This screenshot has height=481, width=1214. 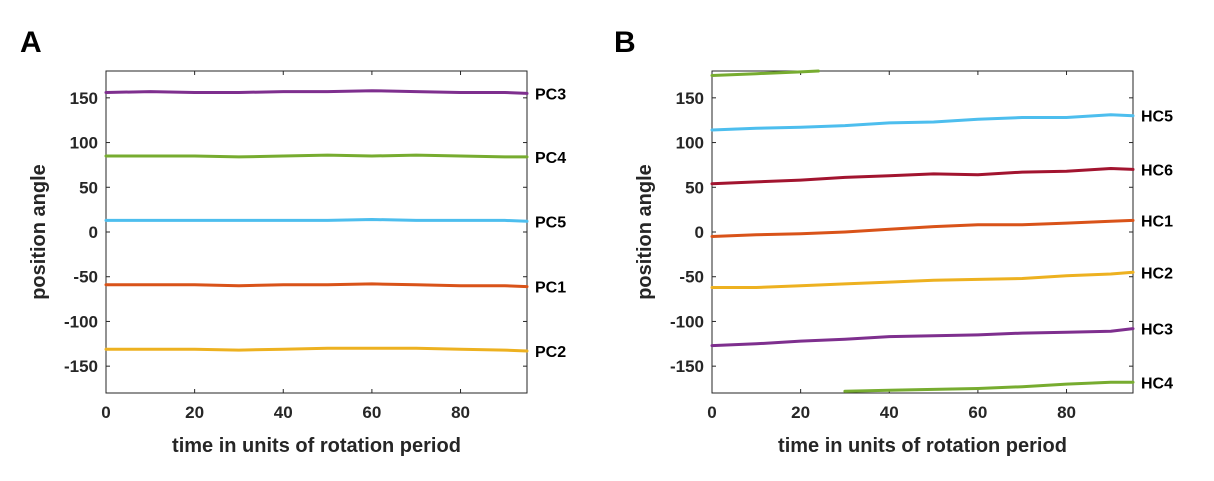 What do you see at coordinates (316, 446) in the screenshot?
I see `panel-a-x-axis-label: time in units of rotation period` at bounding box center [316, 446].